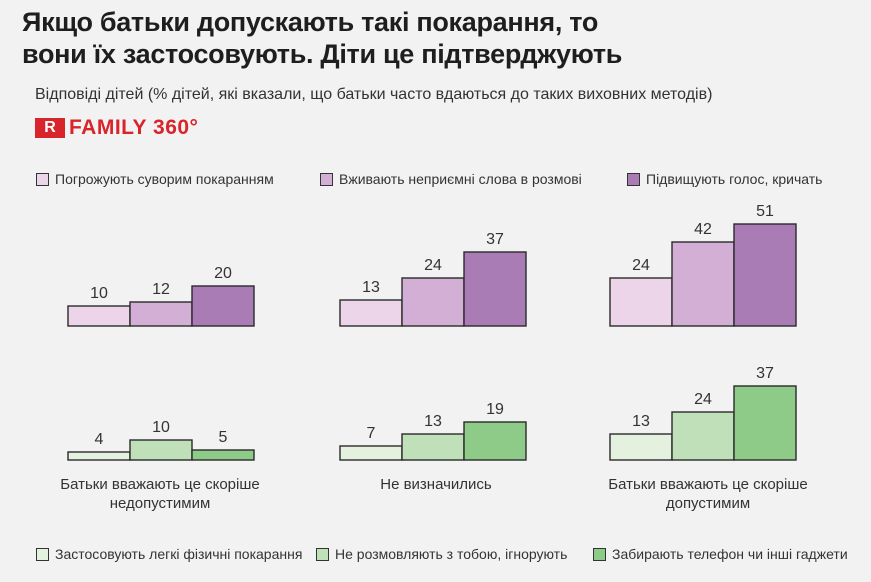  What do you see at coordinates (371, 453) in the screenshot?
I see `bar-bottom-s1-c2` at bounding box center [371, 453].